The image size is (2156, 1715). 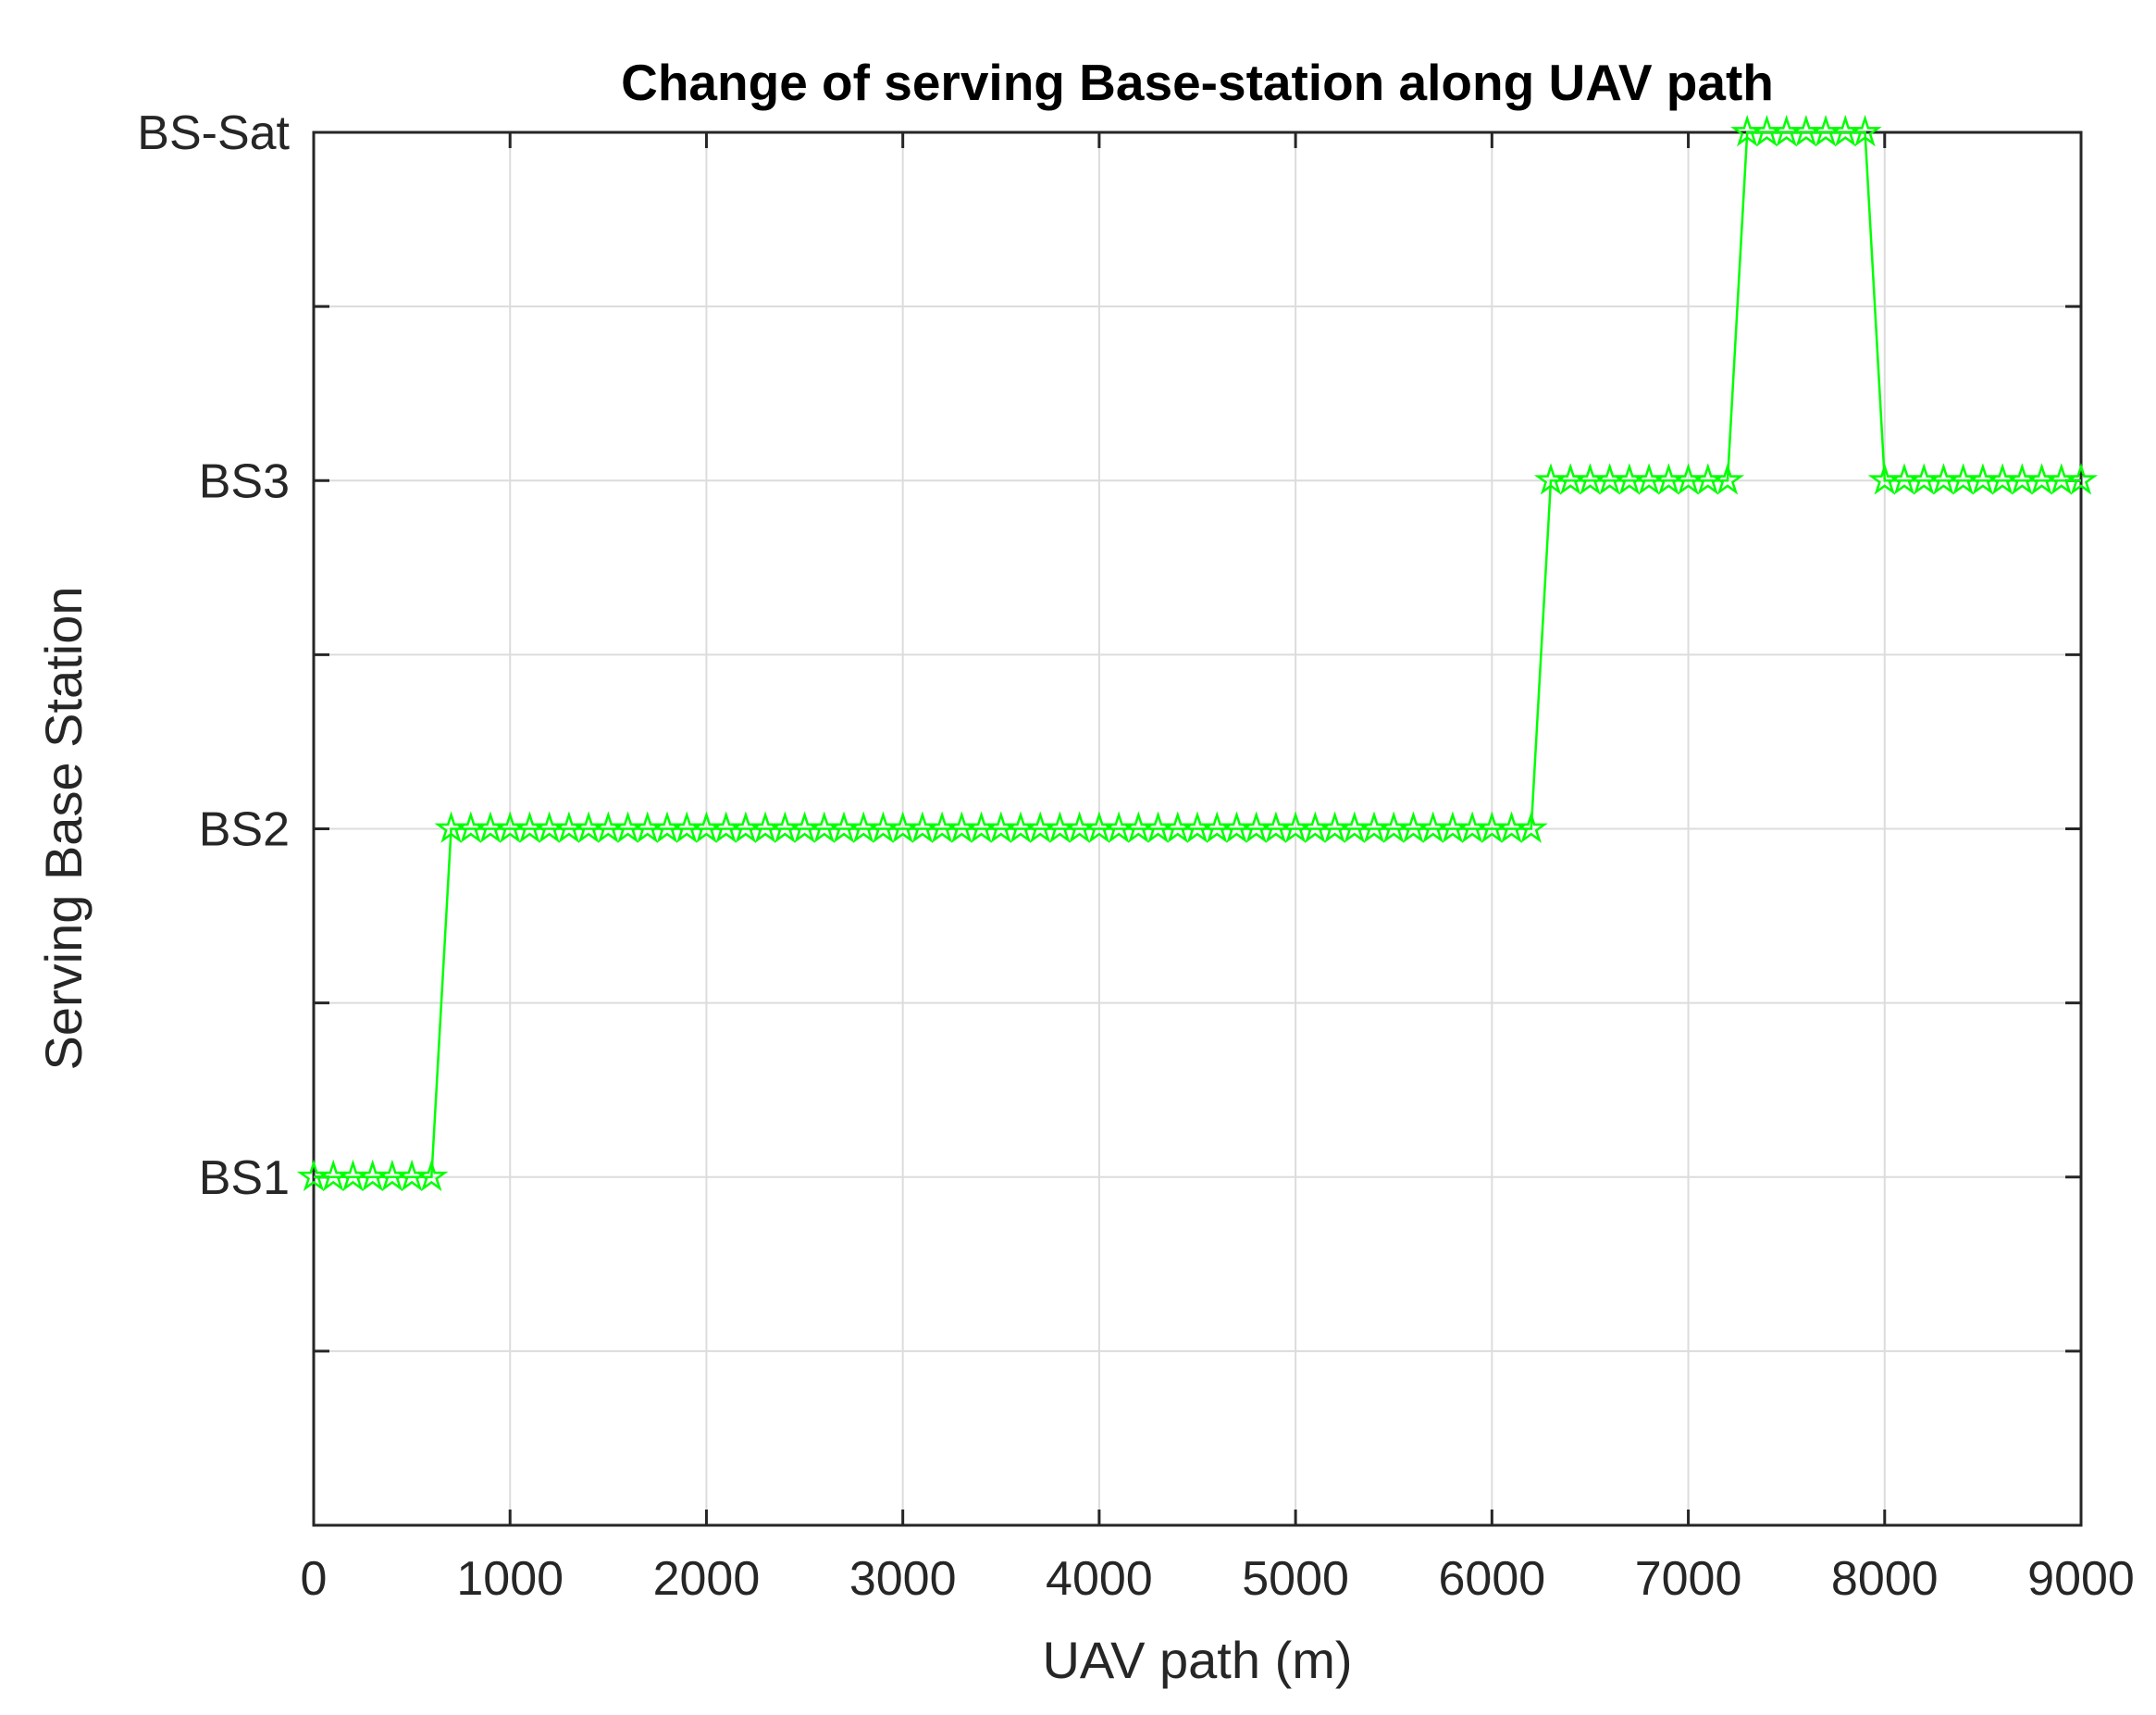 I want to click on x-tick-label: 7000, so click(x=1688, y=1579).